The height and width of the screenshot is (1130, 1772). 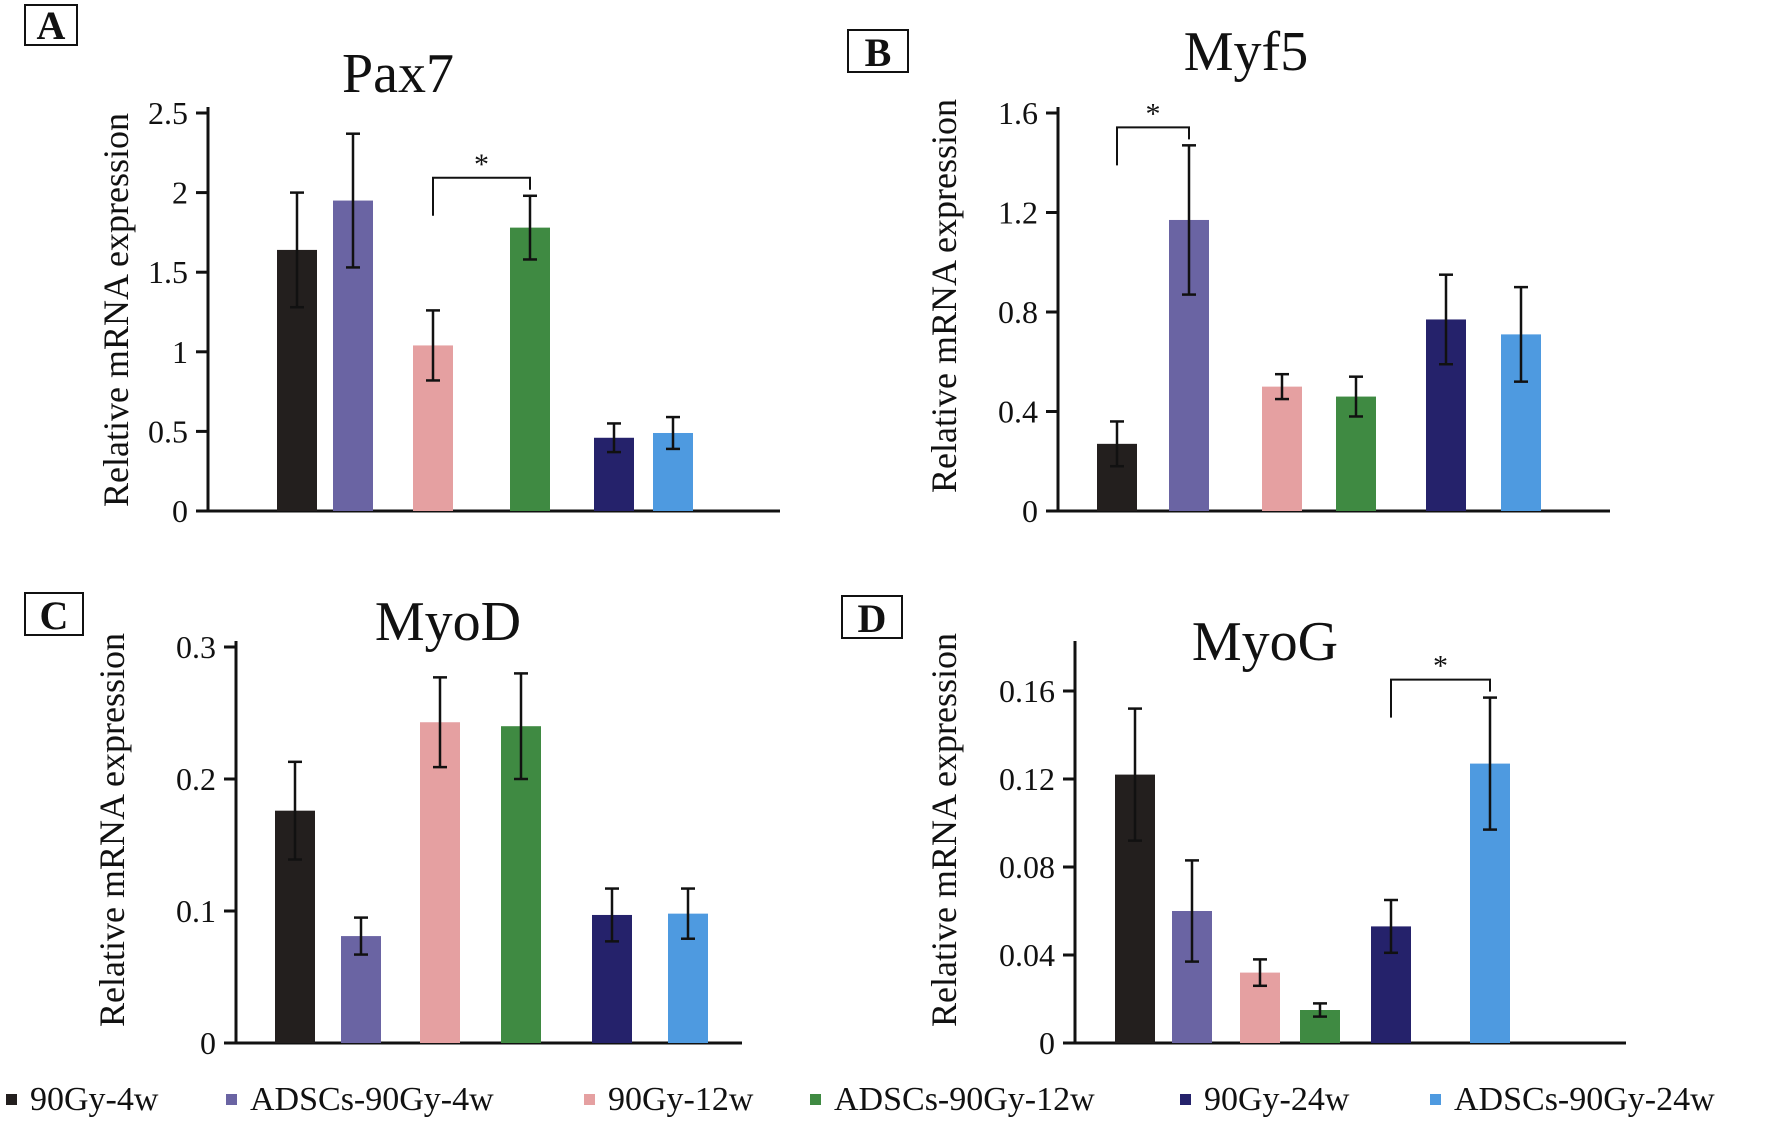 I want to click on panel-label: C, so click(x=54, y=615).